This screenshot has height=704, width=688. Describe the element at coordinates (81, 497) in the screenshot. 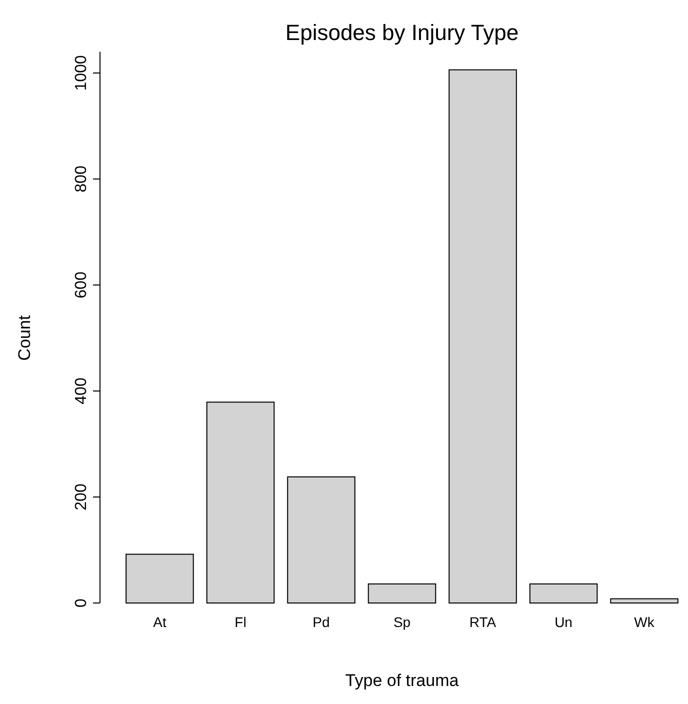

I see `y-tick-label: 200` at that location.